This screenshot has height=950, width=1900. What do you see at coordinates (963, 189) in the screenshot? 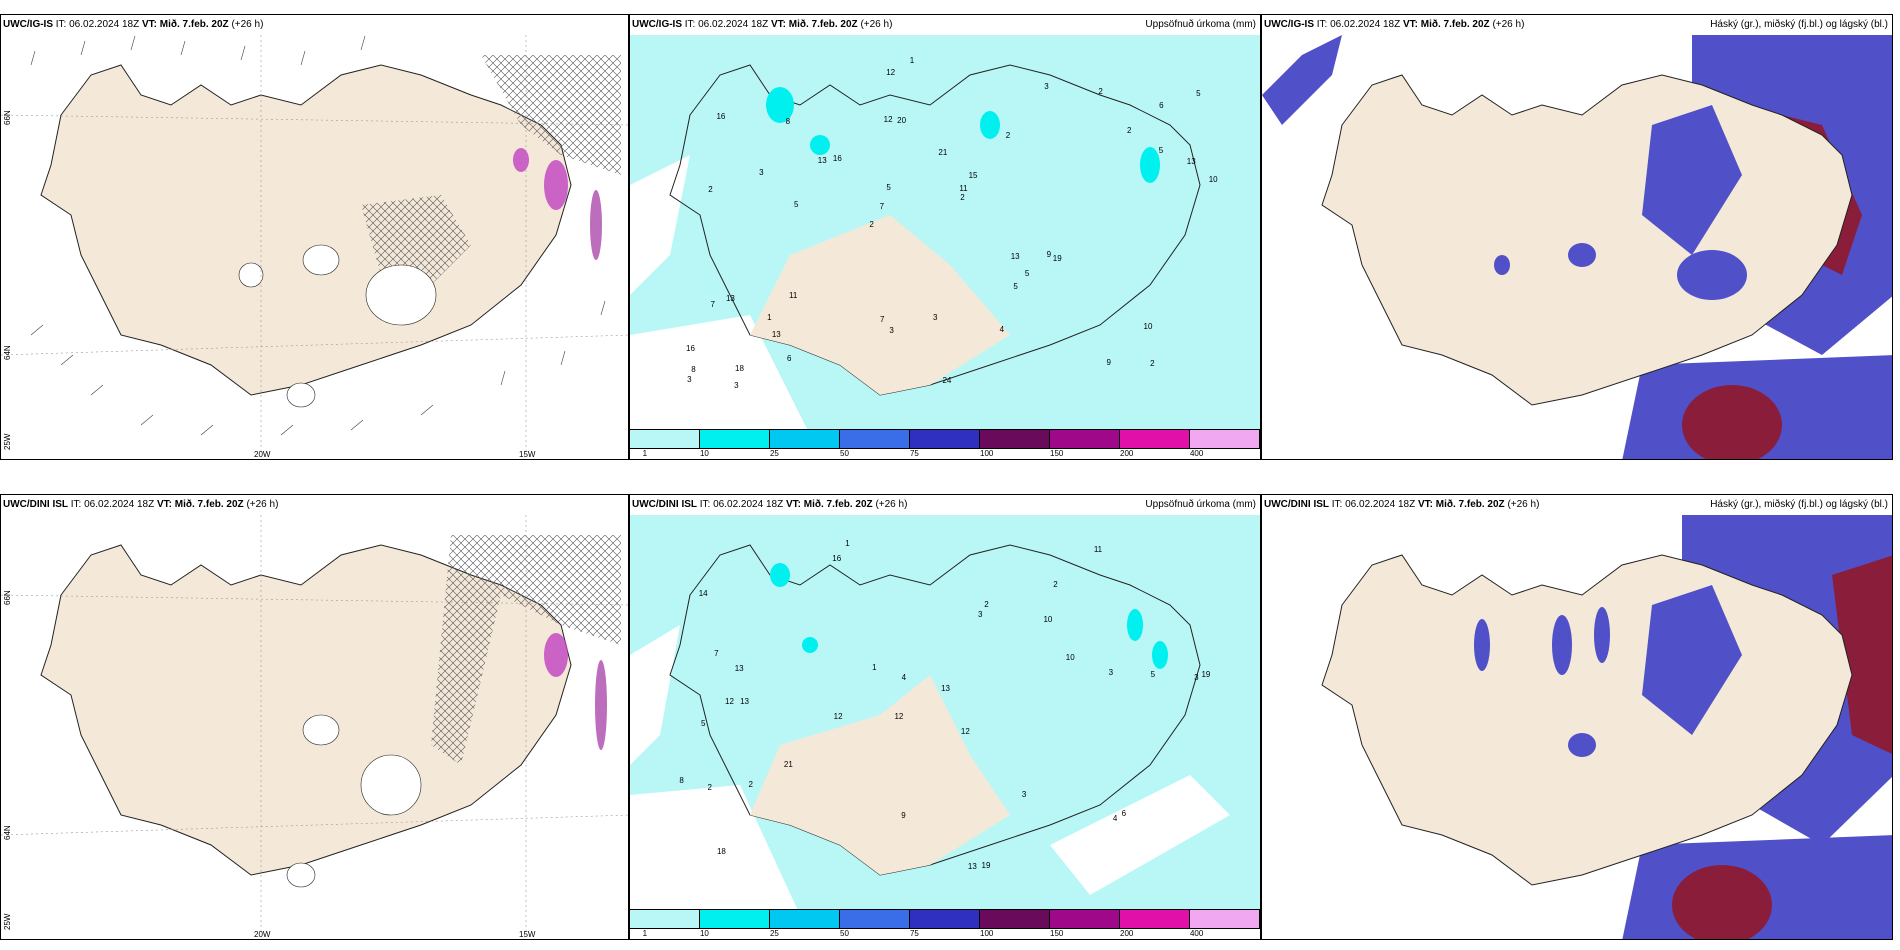
I see `precip-value: 11` at bounding box center [963, 189].